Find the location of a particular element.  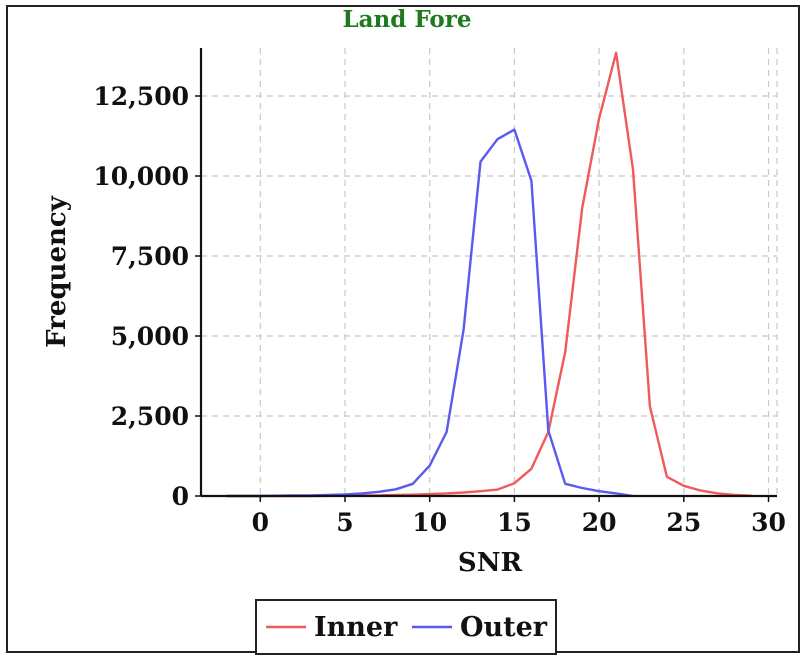

x-tick-label: 5 is located at coordinates (344, 522).